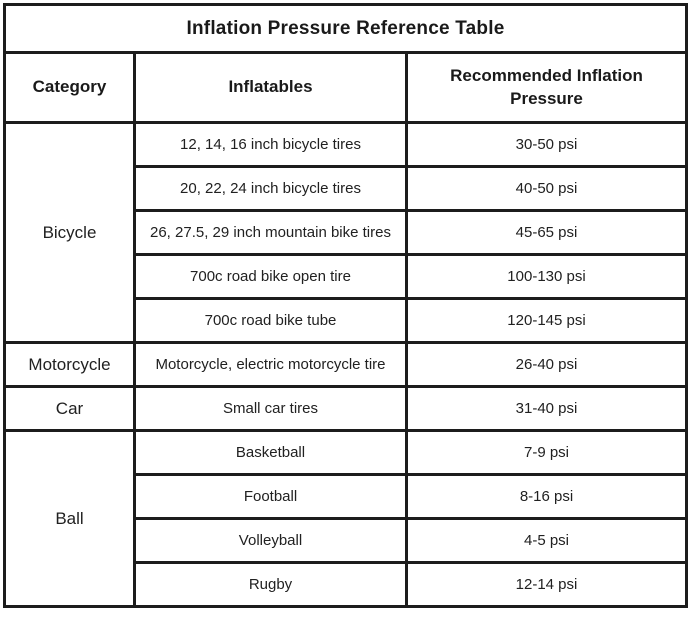 This screenshot has width=688, height=631. I want to click on category-cell-ball: Ball, so click(69, 518).